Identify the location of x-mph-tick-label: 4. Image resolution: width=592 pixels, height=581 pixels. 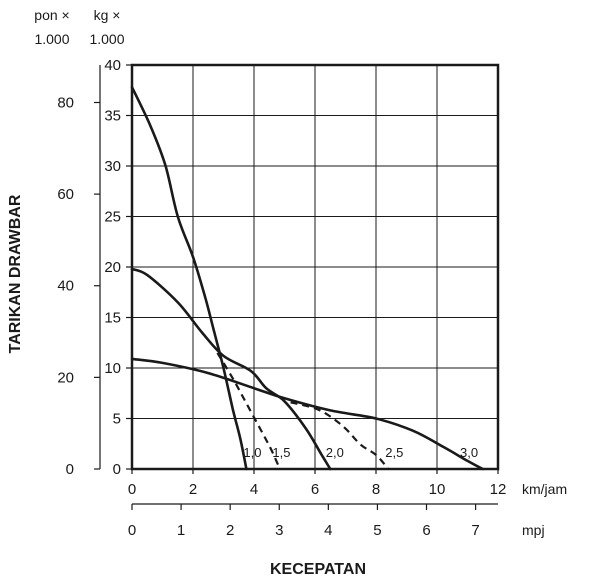
(328, 530).